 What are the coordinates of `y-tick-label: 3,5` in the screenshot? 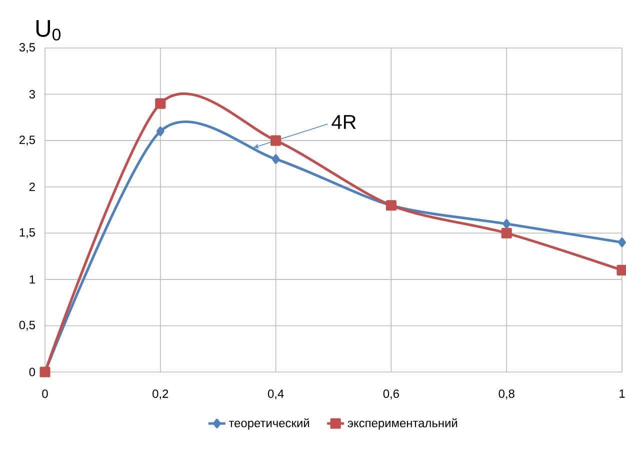 It's located at (27, 48).